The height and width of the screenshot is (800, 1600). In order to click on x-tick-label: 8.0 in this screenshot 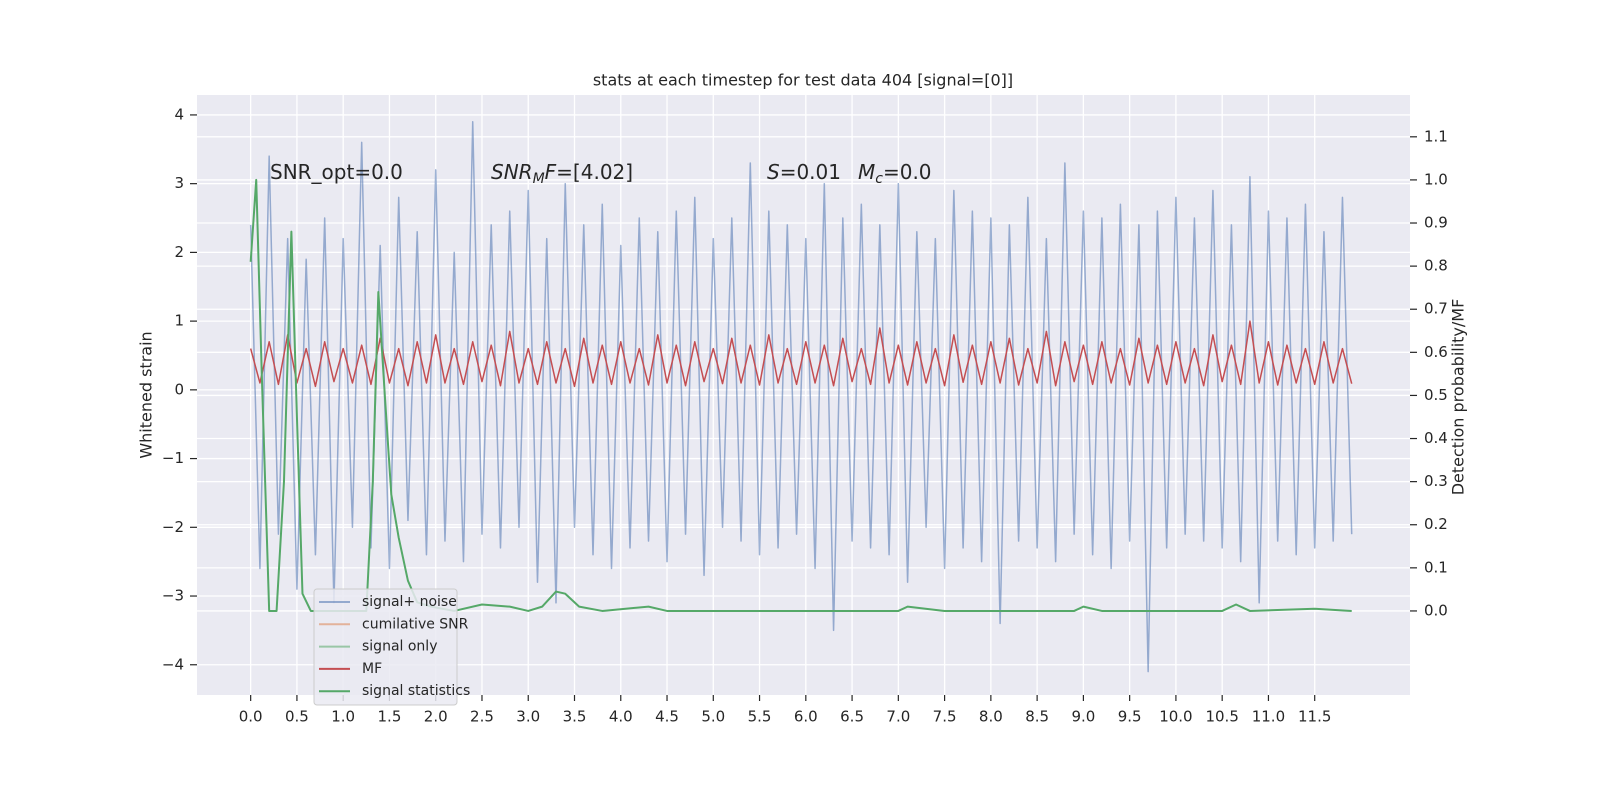, I will do `click(991, 717)`.